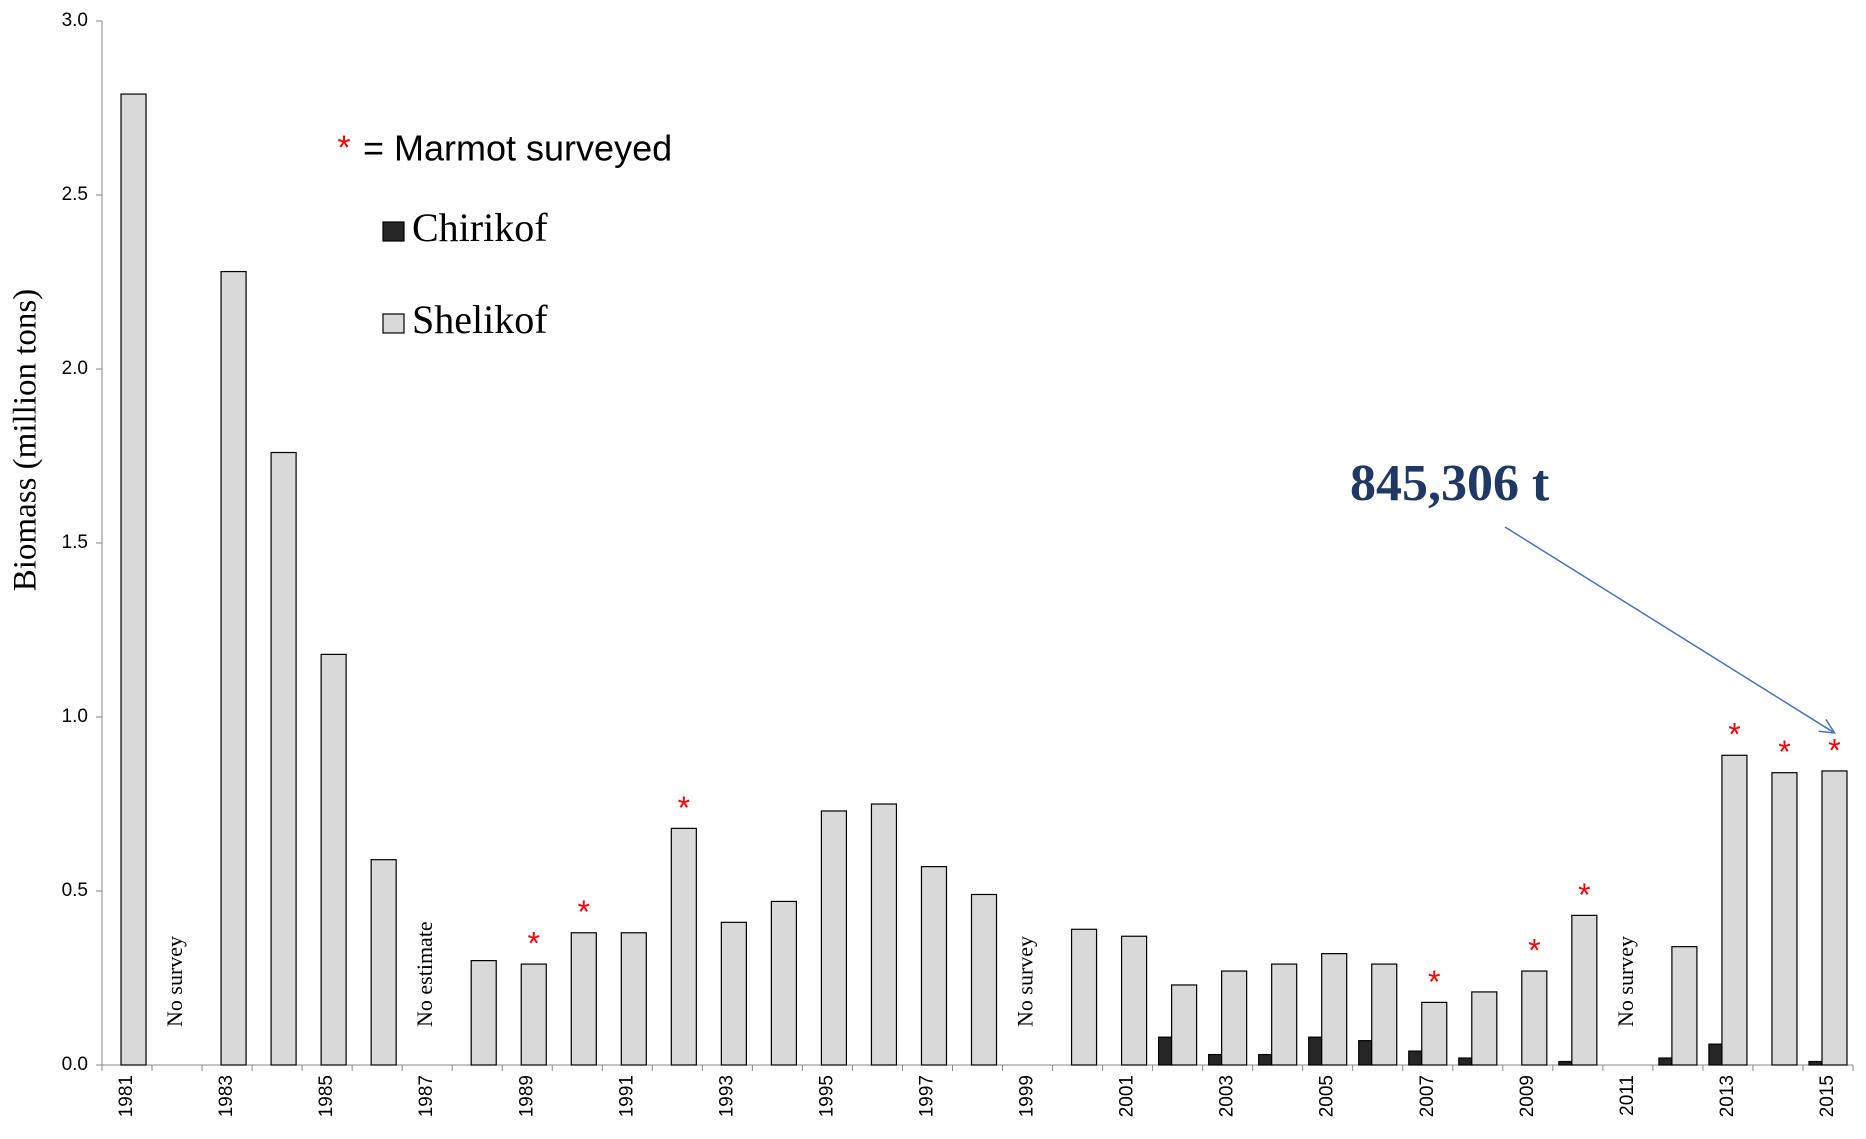 Image resolution: width=1866 pixels, height=1139 pixels. Describe the element at coordinates (1027, 1096) in the screenshot. I see `x-tick-label: 1999` at that location.